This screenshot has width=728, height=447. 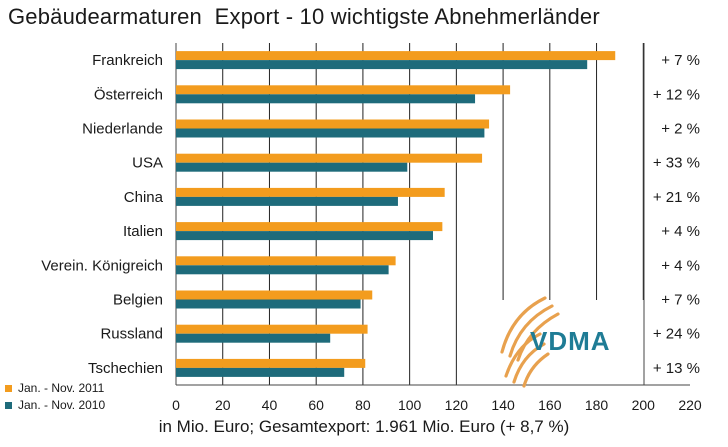 I want to click on legend-item-2010: Jan. - Nov. 2010, so click(x=55, y=405).